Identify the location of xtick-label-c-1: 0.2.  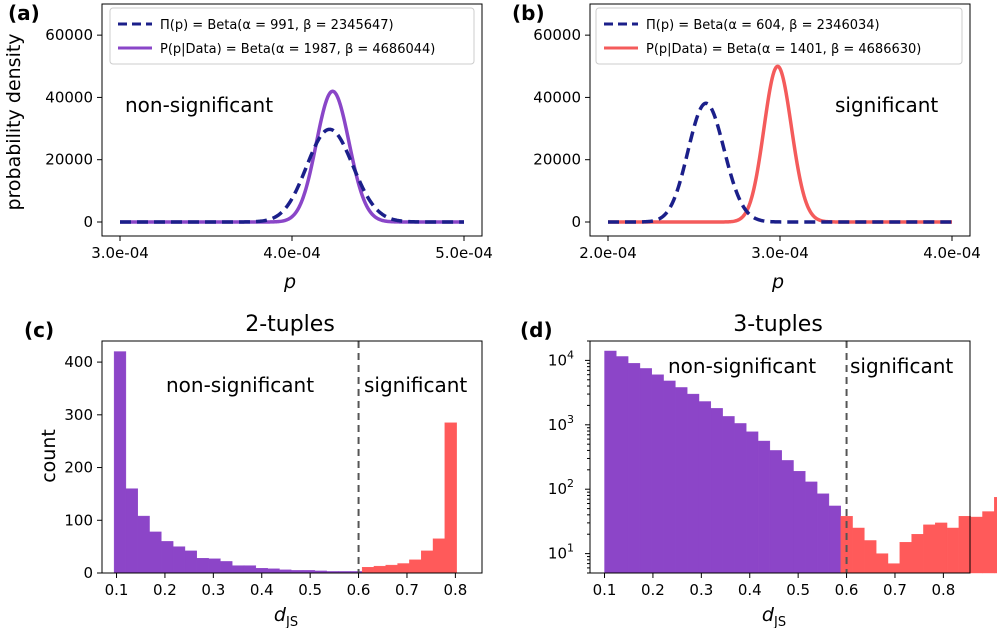
(165, 590).